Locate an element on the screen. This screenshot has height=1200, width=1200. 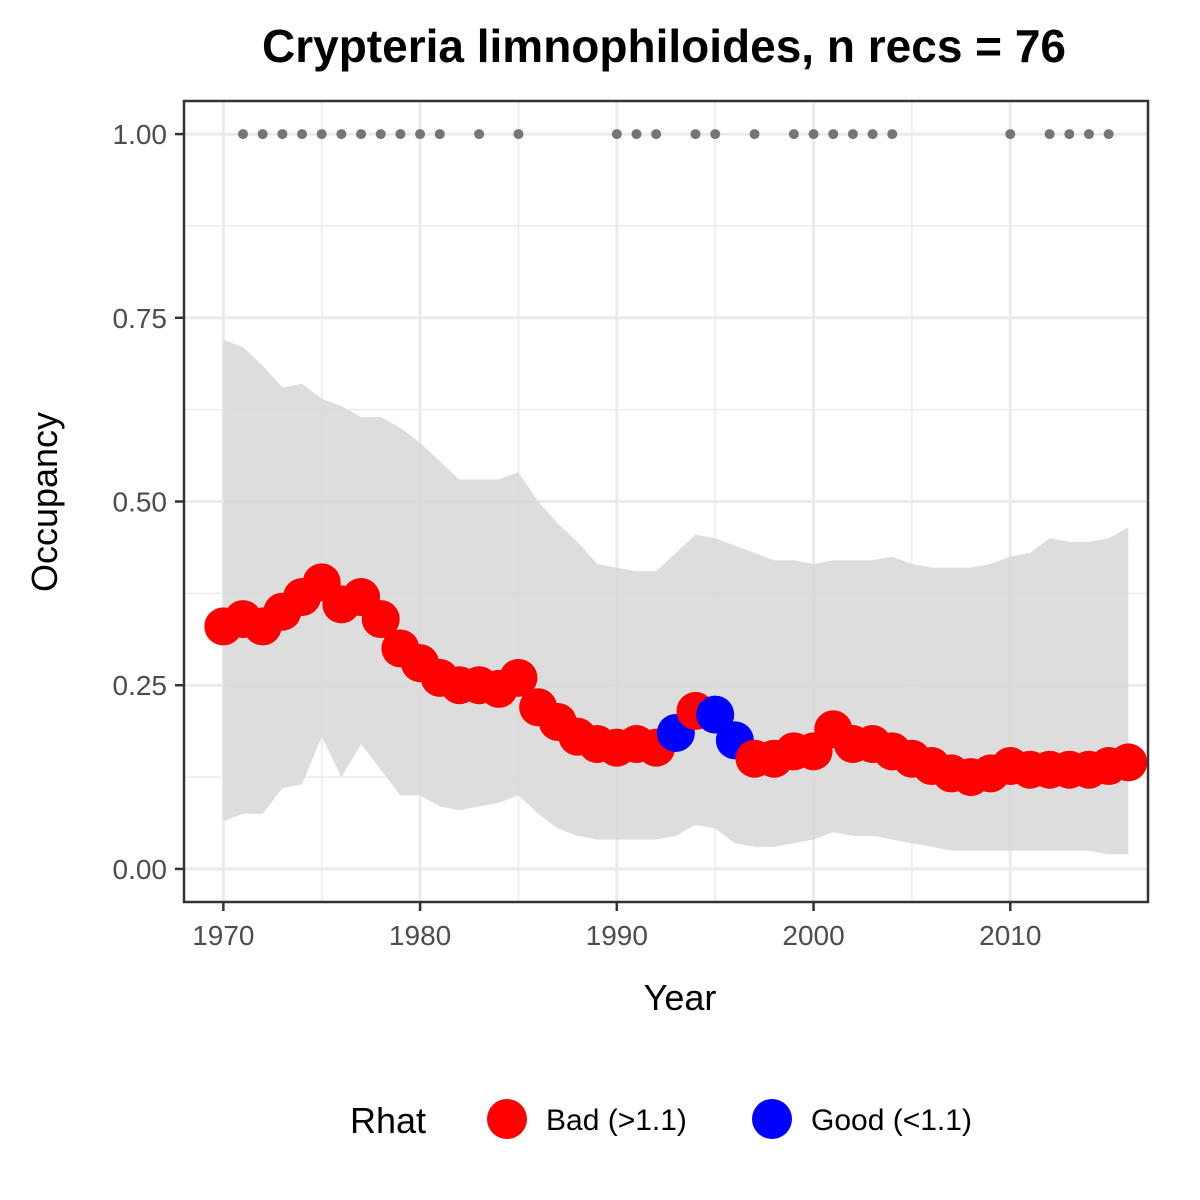
legend-key-good is located at coordinates (772, 1119).